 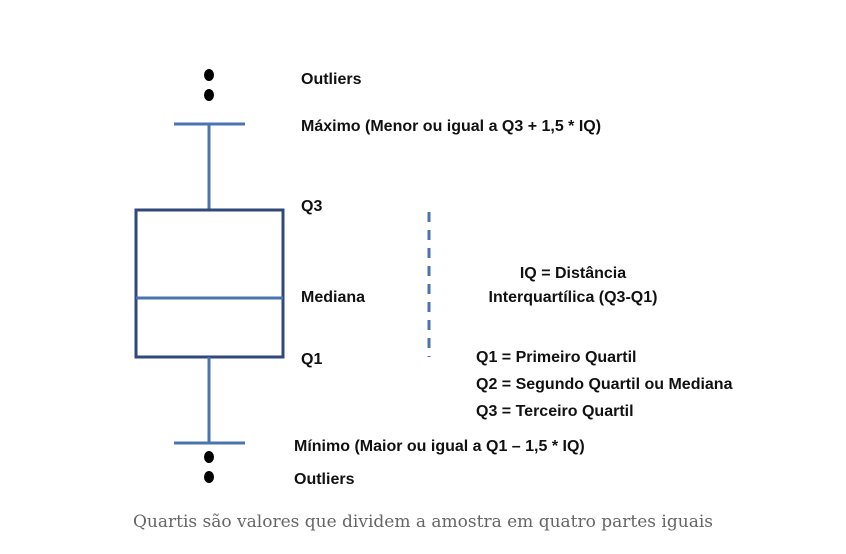 What do you see at coordinates (604, 384) in the screenshot?
I see `legend-q2: Q2 = Segundo Quartil ou Mediana` at bounding box center [604, 384].